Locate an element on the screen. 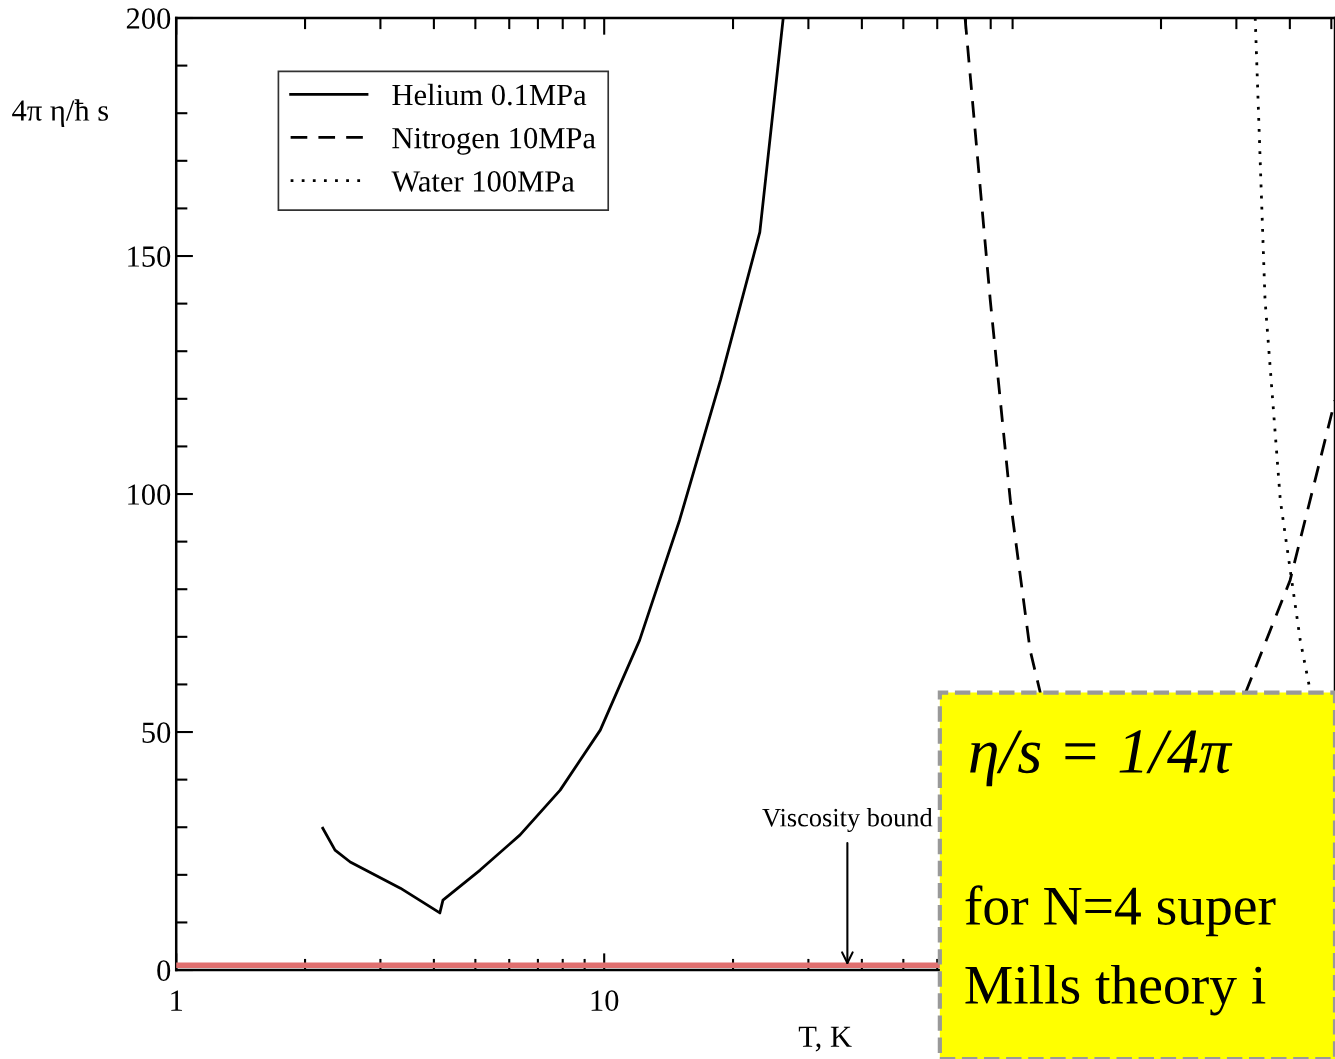 The width and height of the screenshot is (1335, 1059). annotation: η/s = 1/4π is located at coordinates (1101, 758).